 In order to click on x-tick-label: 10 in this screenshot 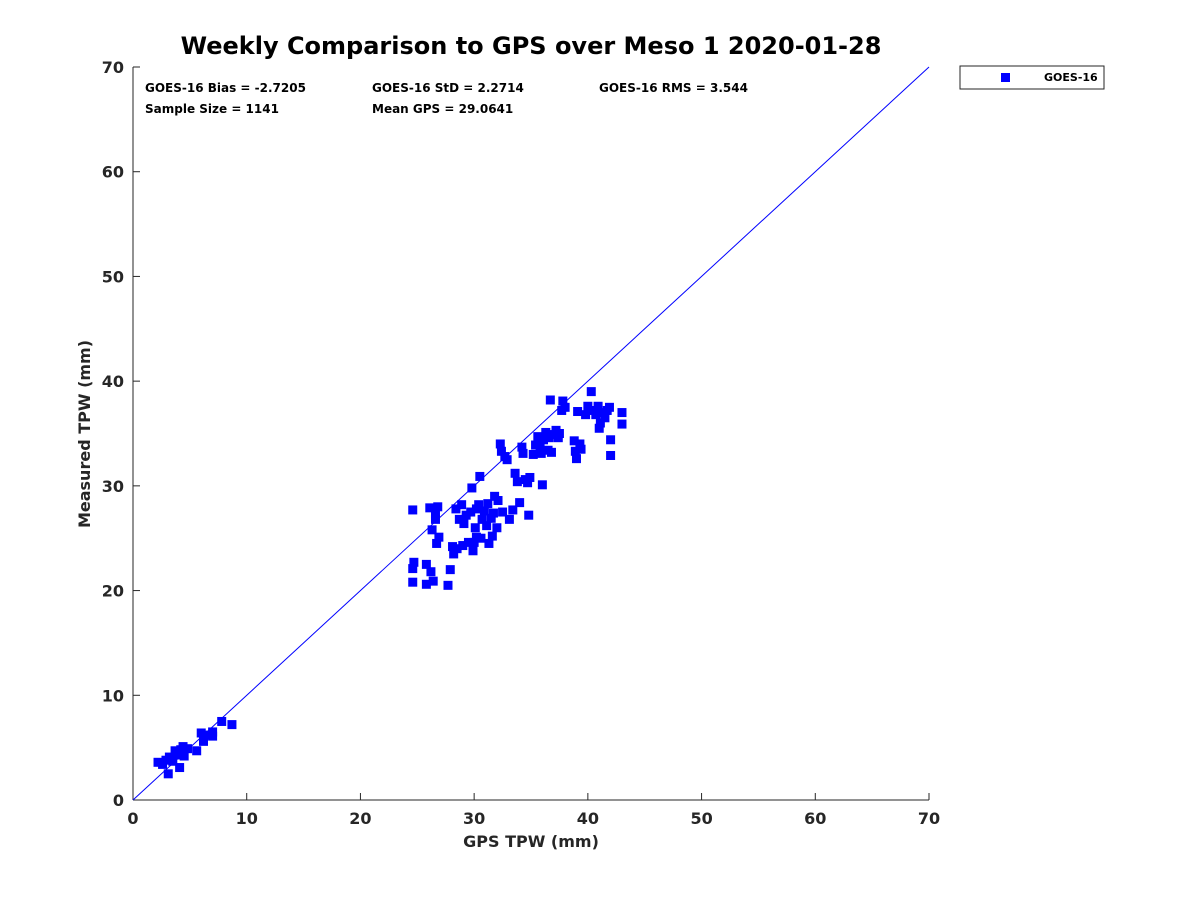, I will do `click(247, 818)`.